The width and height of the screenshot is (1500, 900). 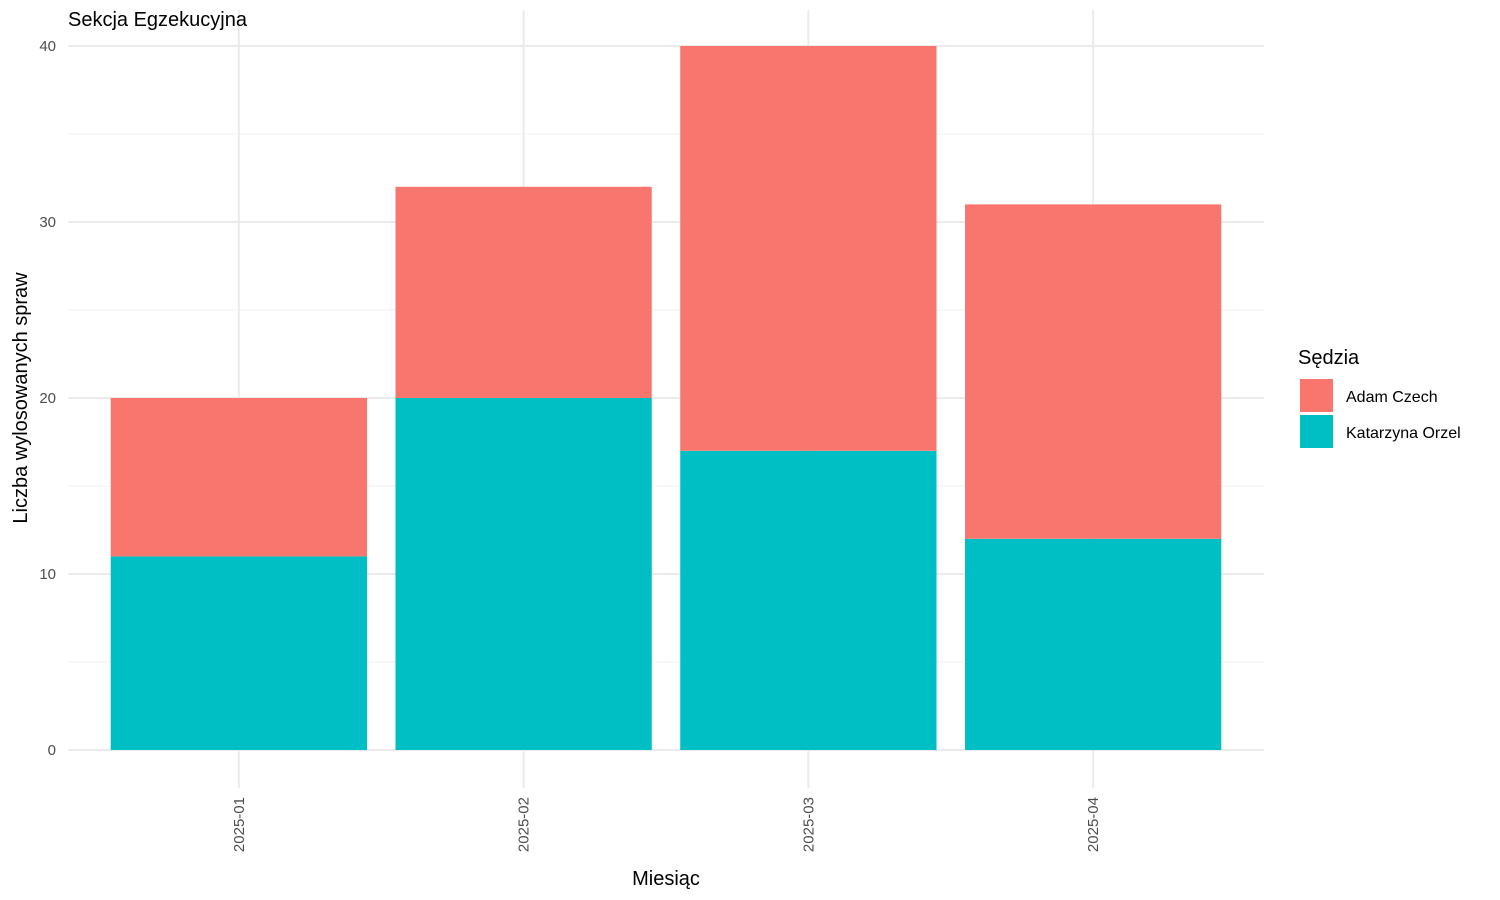 What do you see at coordinates (666, 824) in the screenshot?
I see `x-axis-ticks: 2025-01 2025-02 2025-03 2025-04` at bounding box center [666, 824].